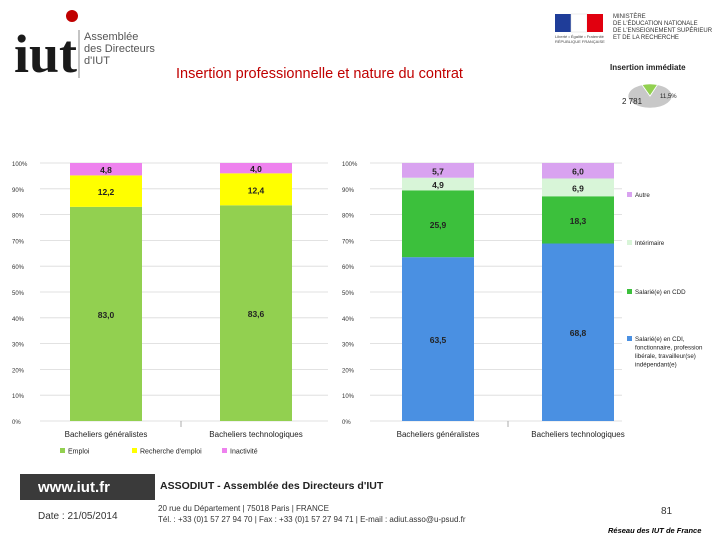 The width and height of the screenshot is (720, 540). What do you see at coordinates (660, 292) in the screenshot?
I see `legend-label: Salarié(e) en CDD` at bounding box center [660, 292].